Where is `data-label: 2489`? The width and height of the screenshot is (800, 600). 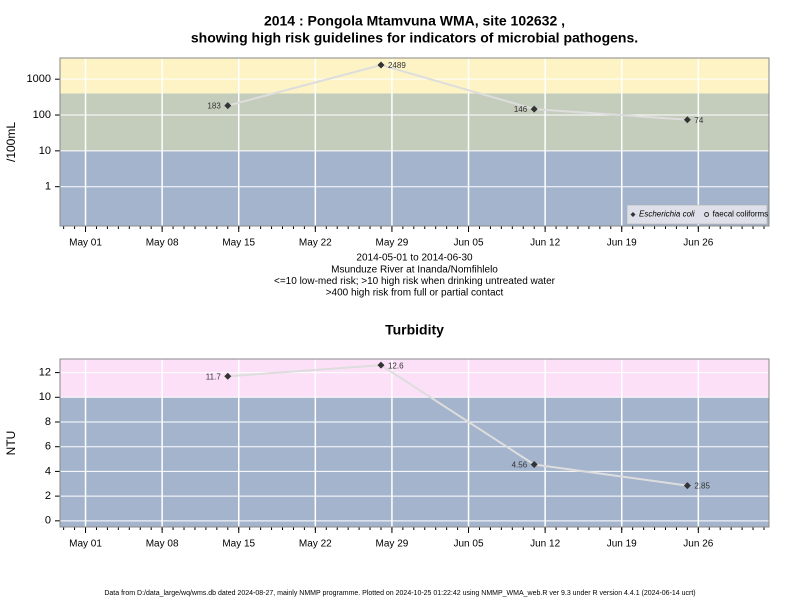
data-label: 2489 is located at coordinates (397, 65).